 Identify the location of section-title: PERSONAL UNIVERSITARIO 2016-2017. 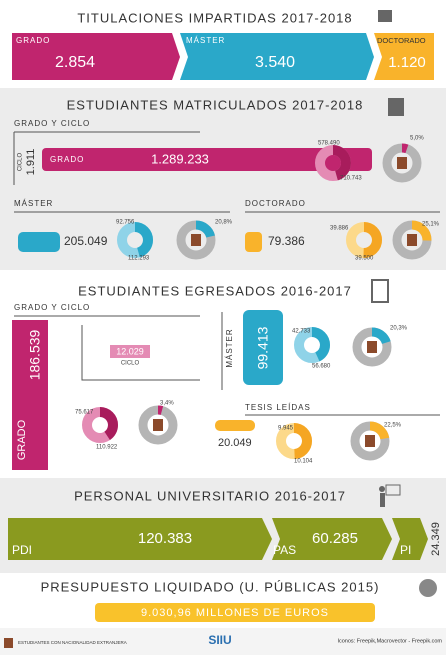
(210, 495).